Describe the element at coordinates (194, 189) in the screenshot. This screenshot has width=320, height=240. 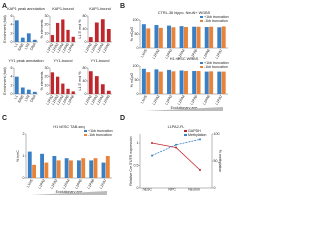
I see `x-tick-label: Neuron` at that location.